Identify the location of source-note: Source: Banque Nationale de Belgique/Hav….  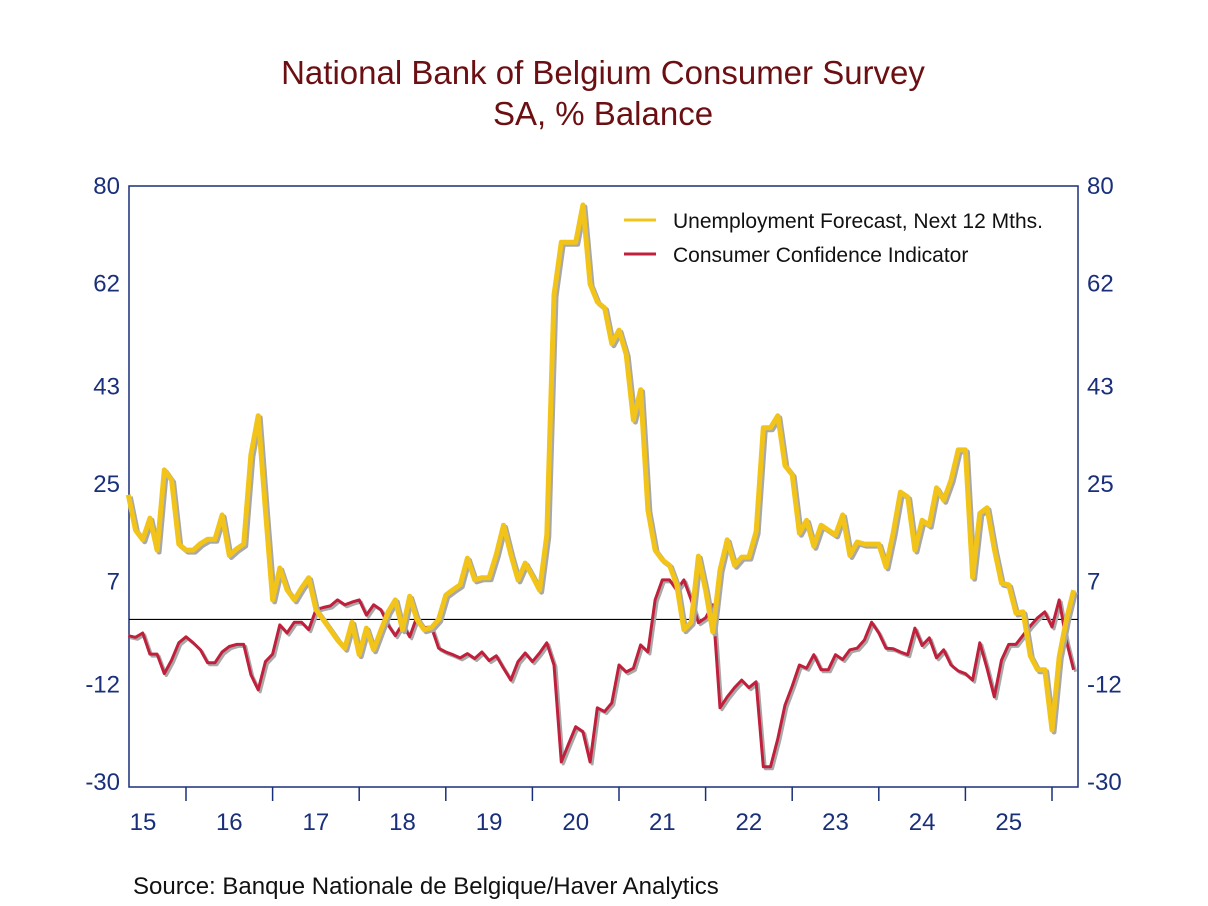
(426, 886).